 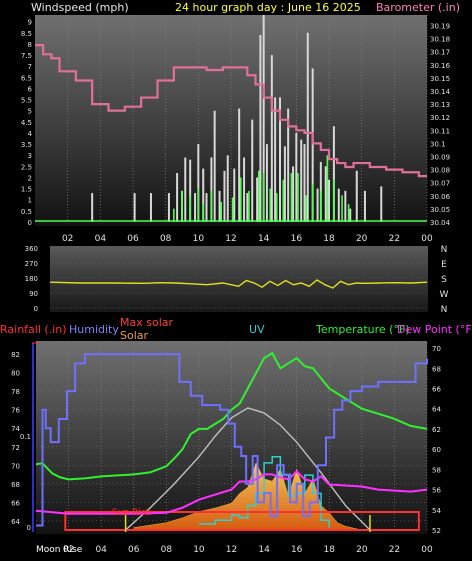 What do you see at coordinates (30, 23) in the screenshot?
I see `wind-ytick-9: 9` at bounding box center [30, 23].